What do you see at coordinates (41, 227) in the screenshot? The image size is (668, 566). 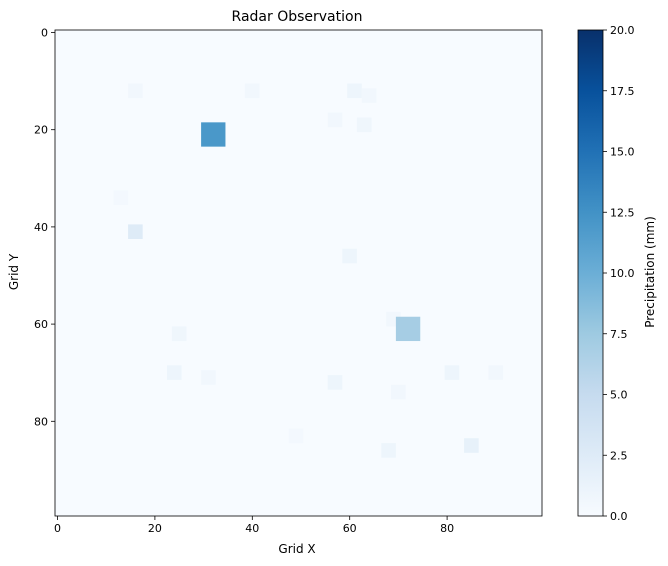 I see `y-tick-label: 40` at bounding box center [41, 227].